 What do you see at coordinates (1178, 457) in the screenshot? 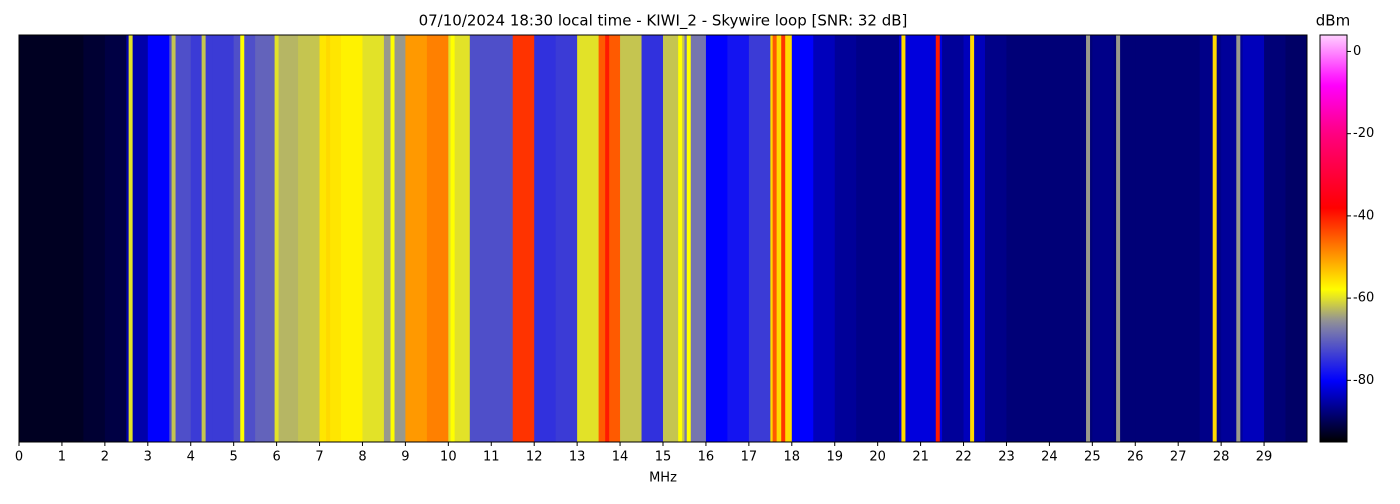
I see `x-tick-label: 27` at bounding box center [1178, 457].